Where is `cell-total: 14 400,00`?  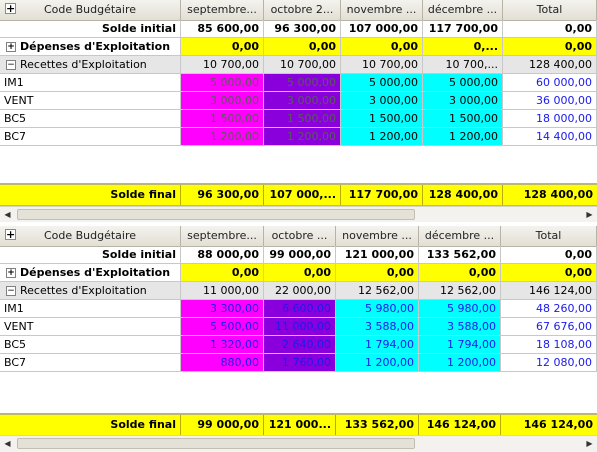 cell-total: 14 400,00 is located at coordinates (550, 137).